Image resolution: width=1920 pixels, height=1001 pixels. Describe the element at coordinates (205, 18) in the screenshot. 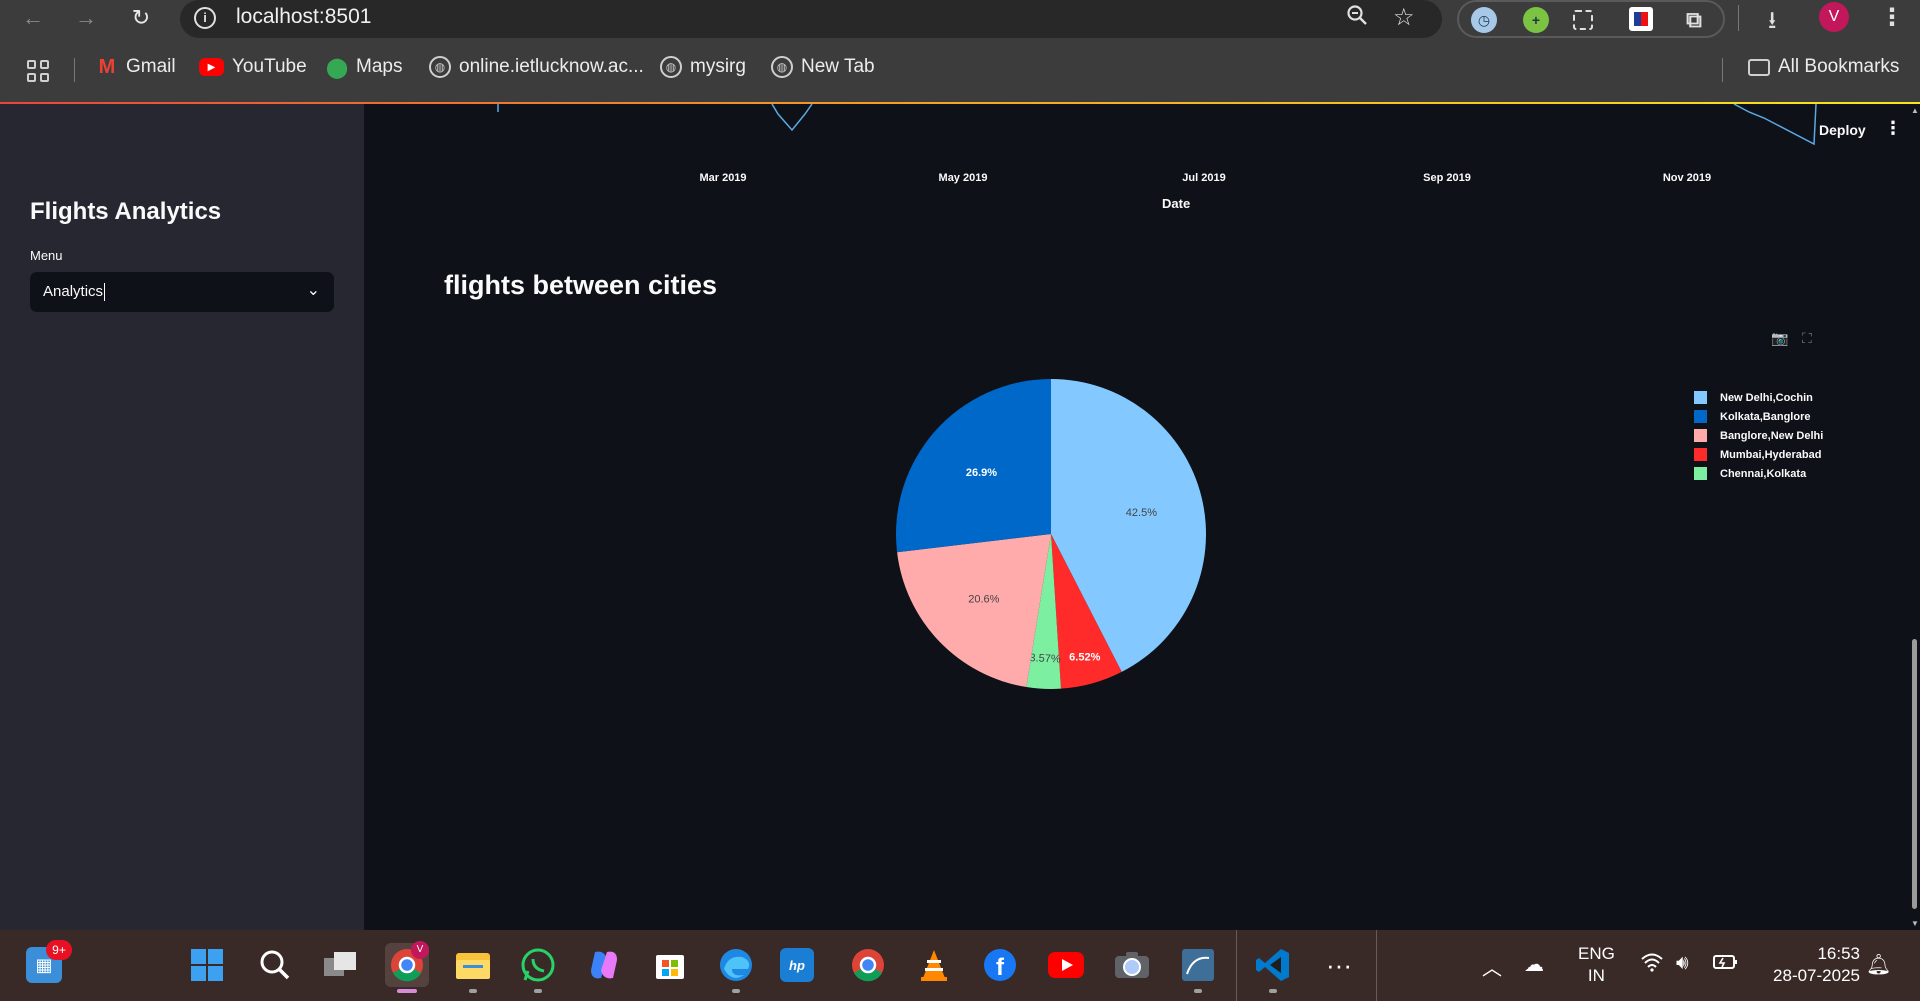

I see `site-info-icon: i` at that location.